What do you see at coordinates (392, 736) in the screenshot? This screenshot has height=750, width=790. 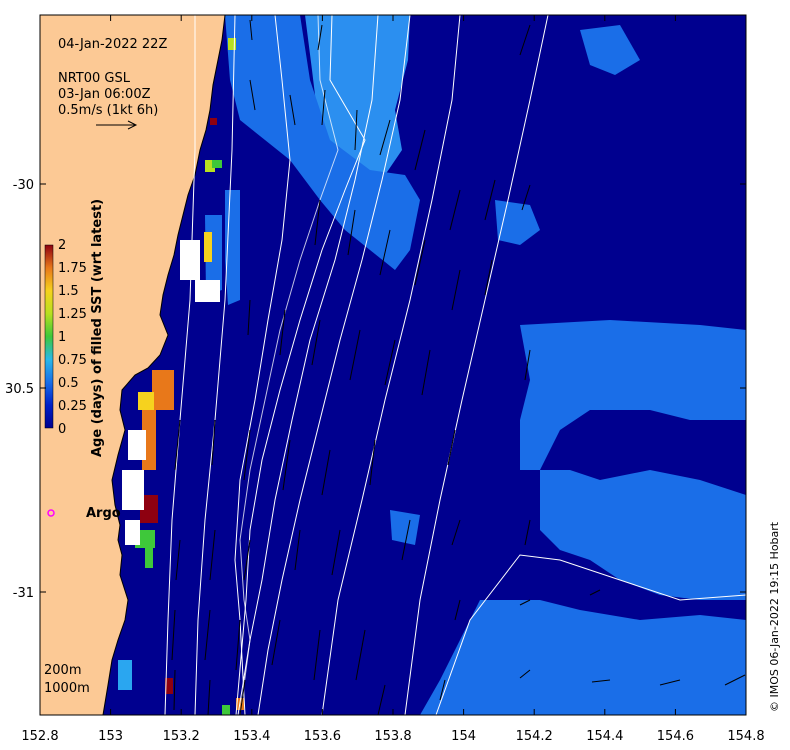 I see `x-tick-label: 153.8` at bounding box center [392, 736].